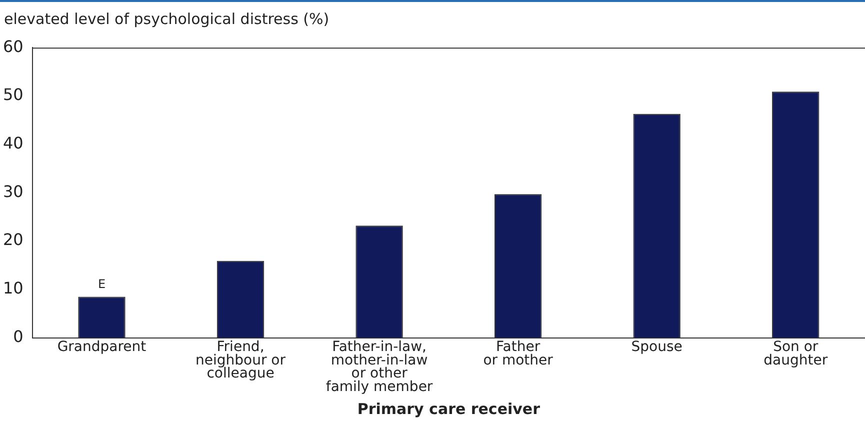  Describe the element at coordinates (379, 367) in the screenshot. I see `x-tick-label: Father-in-law, mother-in-law or other family member` at that location.